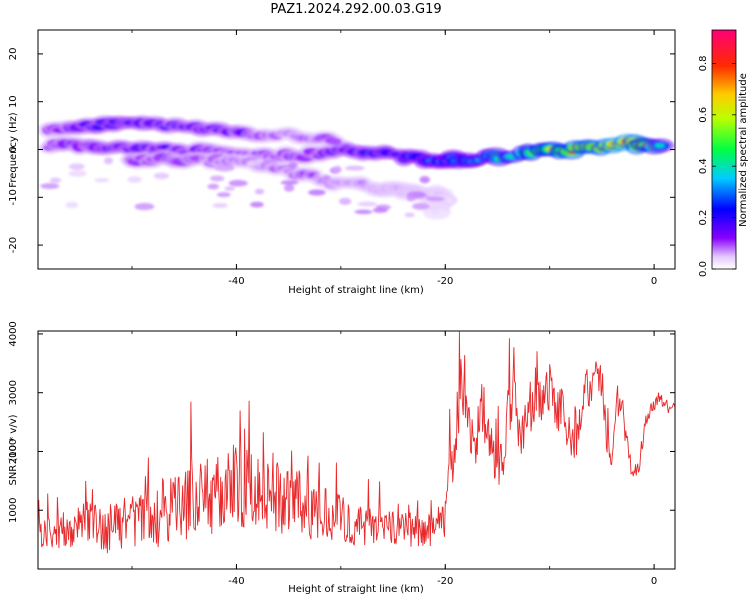 The width and height of the screenshot is (750, 600). I want to click on snr-y-tick-label: 4000, so click(13, 333).